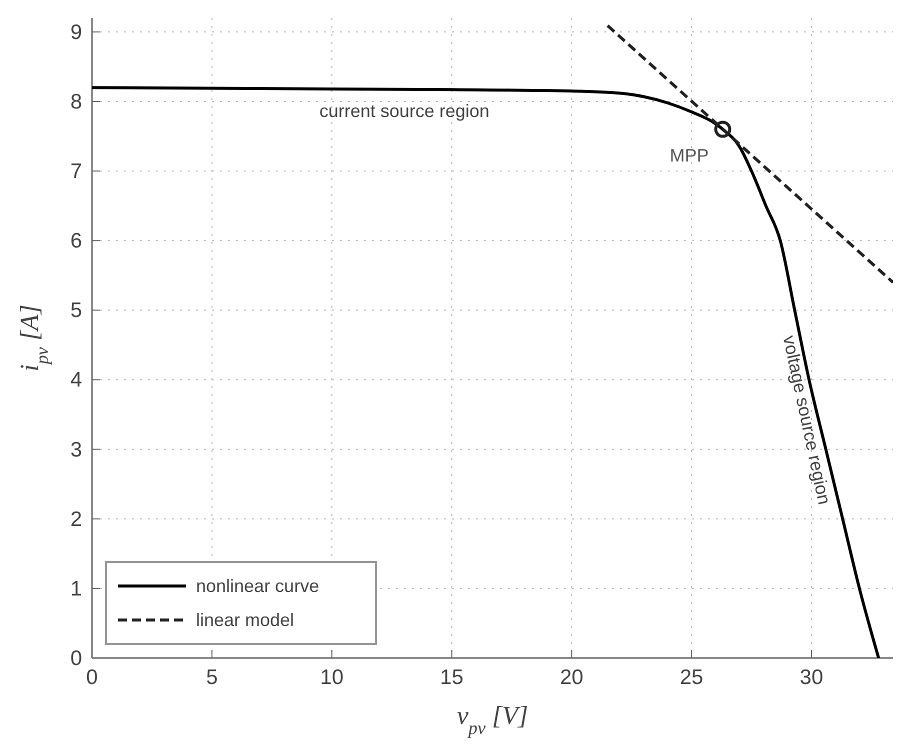 The image size is (907, 750). Describe the element at coordinates (76, 450) in the screenshot. I see `y-tick-label: 3` at that location.